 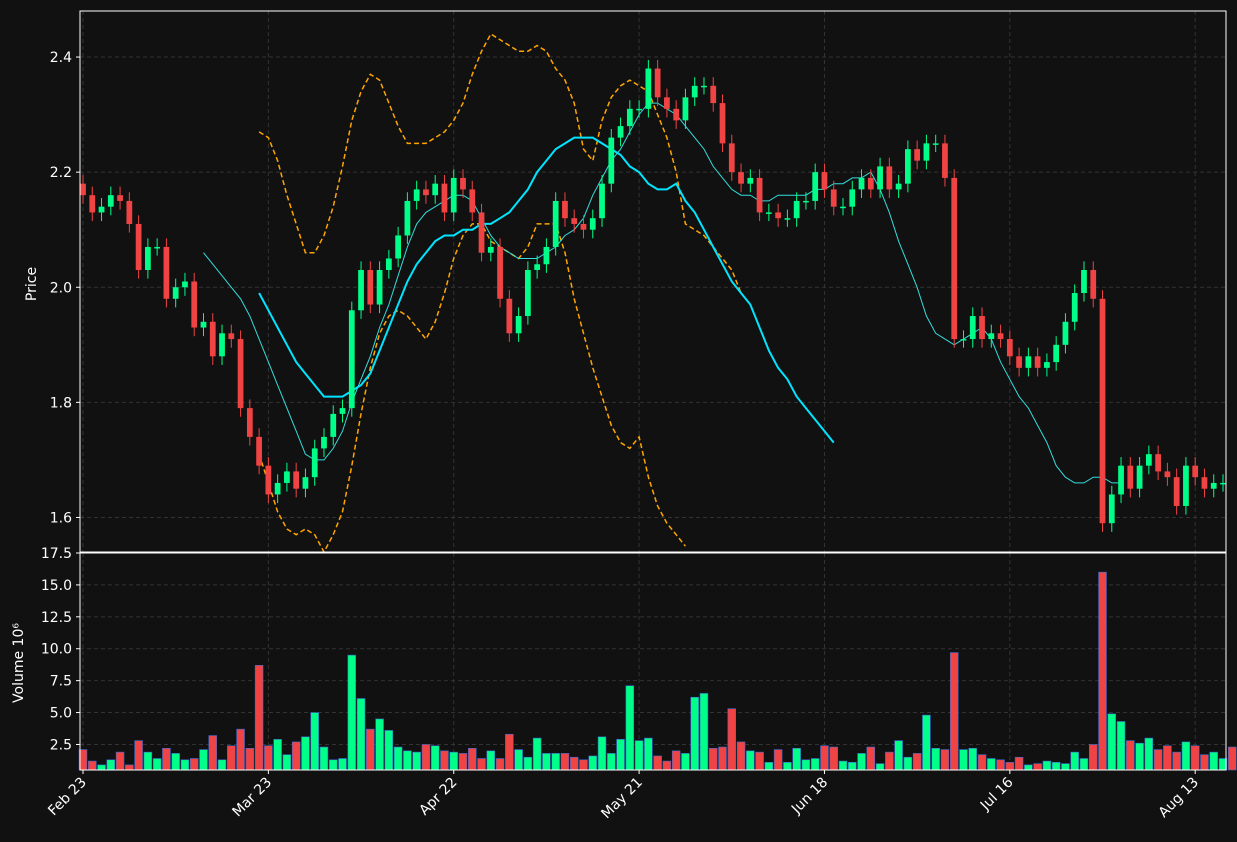 What do you see at coordinates (56, 586) in the screenshot?
I see `volume-y-tick-label: 15.0` at bounding box center [56, 586].